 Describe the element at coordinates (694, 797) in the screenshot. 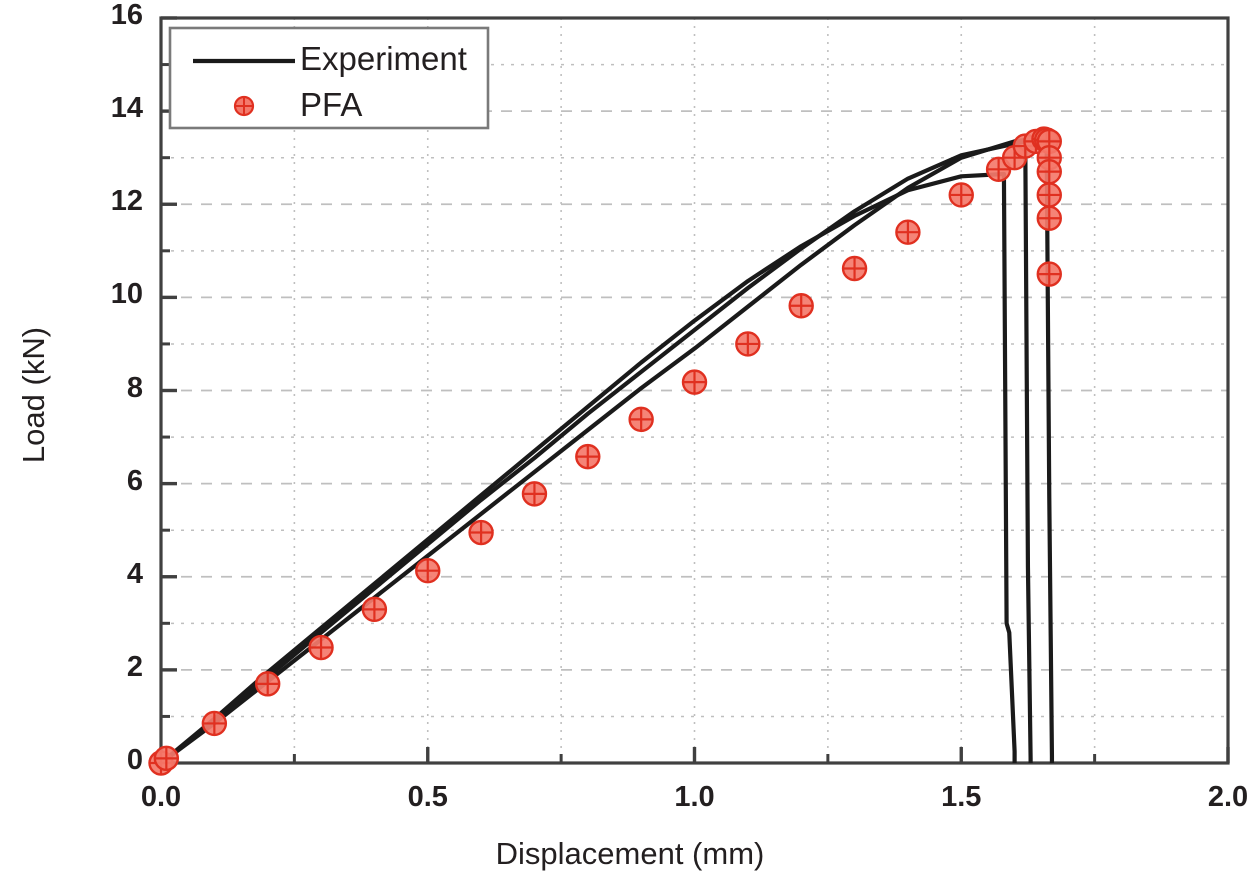

I see `x-tick-label: 1.0` at that location.